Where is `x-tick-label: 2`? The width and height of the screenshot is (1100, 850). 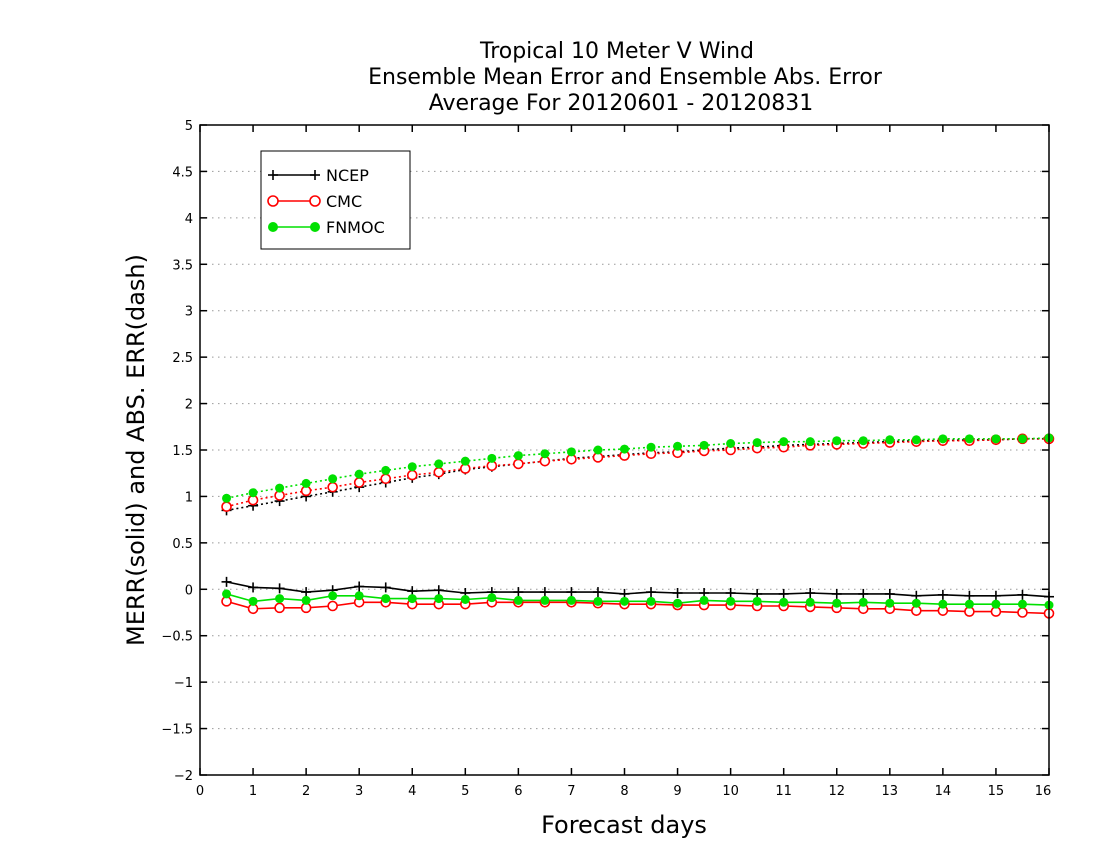
x-tick-label: 2 is located at coordinates (306, 791).